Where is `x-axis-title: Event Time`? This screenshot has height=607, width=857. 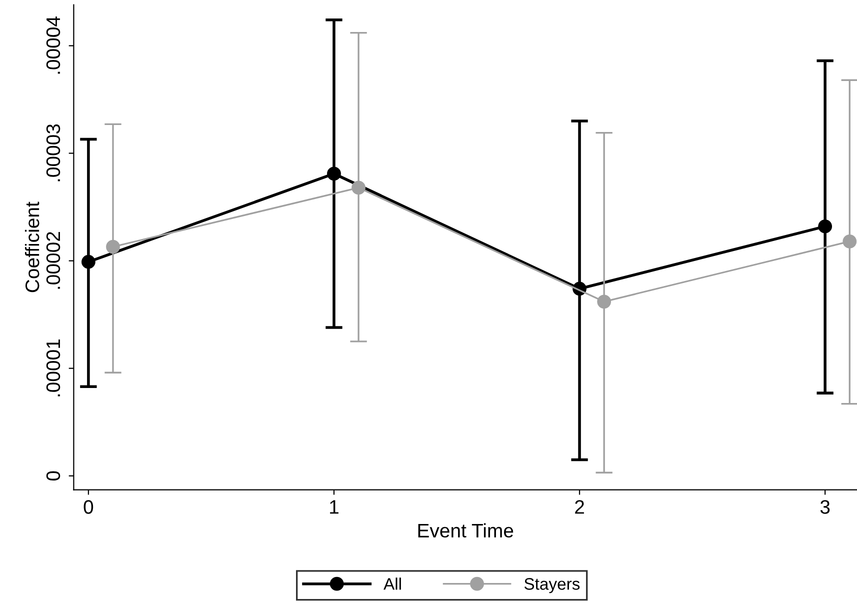 x-axis-title: Event Time is located at coordinates (466, 530).